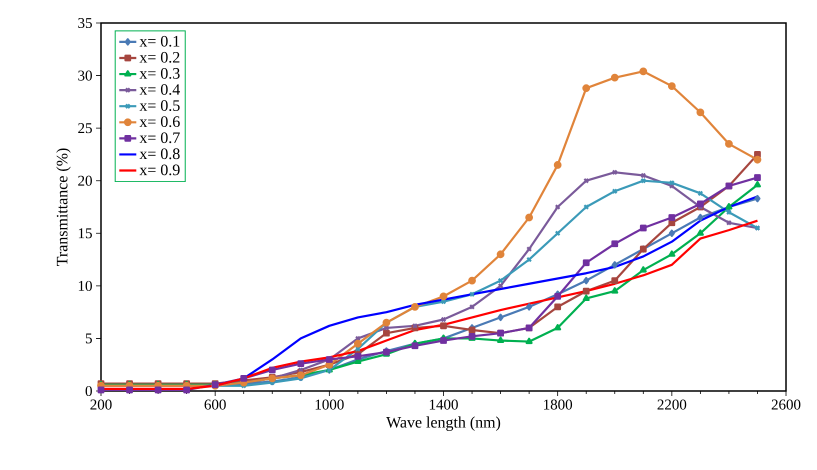 This screenshot has height=470, width=817. I want to click on y-axis-title: Transmittance (%), so click(63, 207).